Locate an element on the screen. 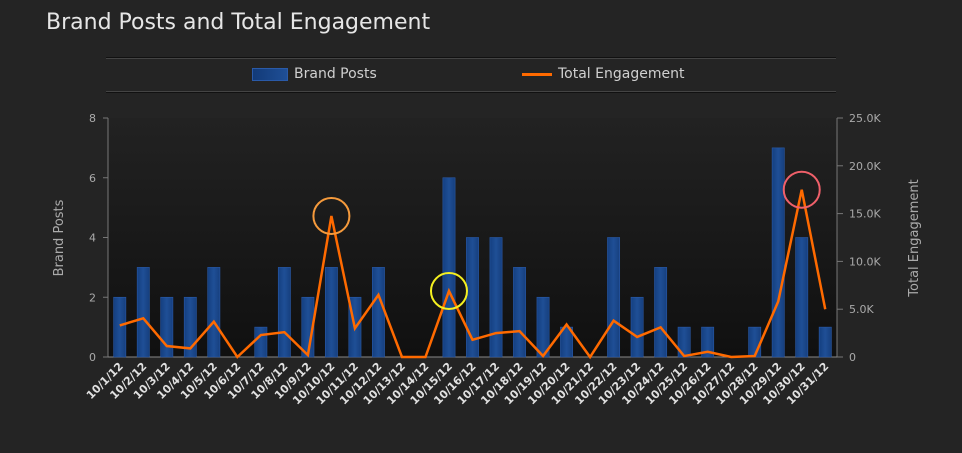  right-tick-label: 20.0K is located at coordinates (865, 166).